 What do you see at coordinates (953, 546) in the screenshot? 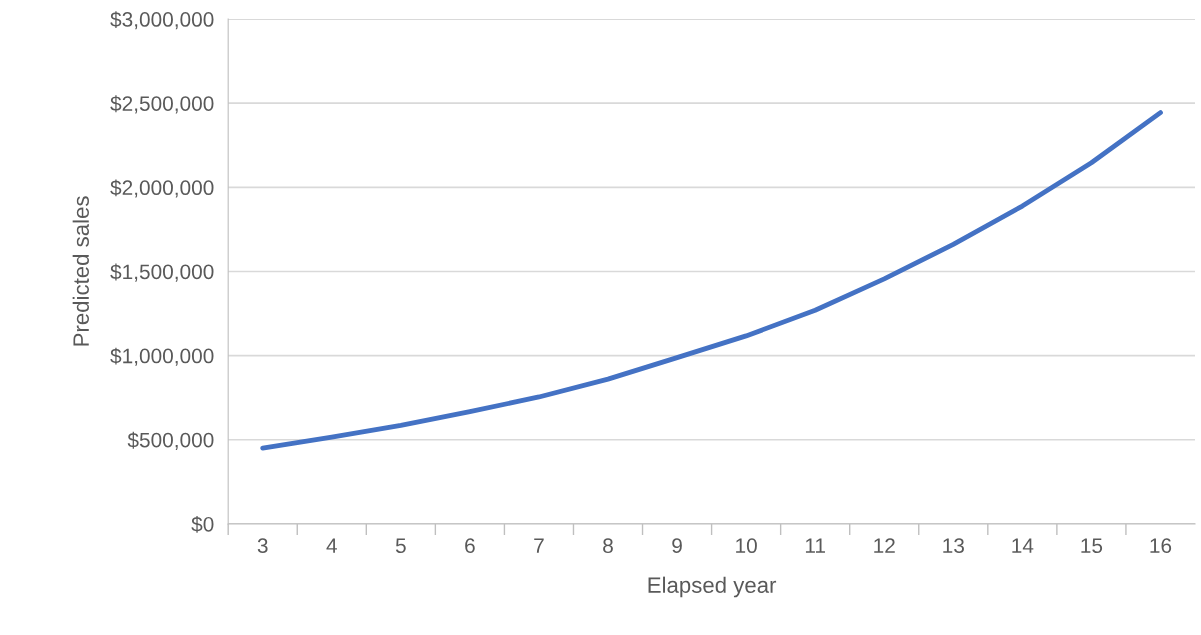
I see `x-tick-label: 13` at bounding box center [953, 546].